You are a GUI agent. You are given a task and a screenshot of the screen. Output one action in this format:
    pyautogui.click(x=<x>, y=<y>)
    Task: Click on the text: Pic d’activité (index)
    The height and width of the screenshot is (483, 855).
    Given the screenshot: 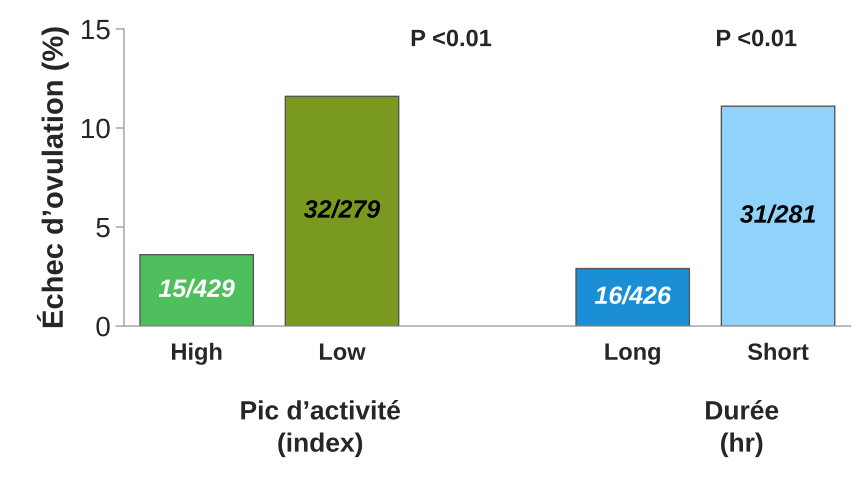 What is the action you would take?
    pyautogui.click(x=320, y=429)
    